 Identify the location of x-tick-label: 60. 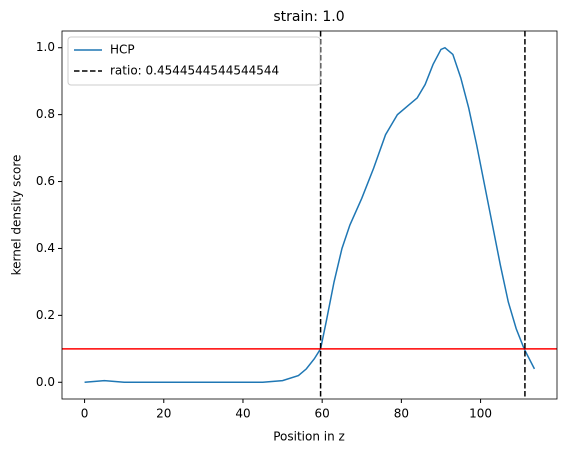
(322, 414).